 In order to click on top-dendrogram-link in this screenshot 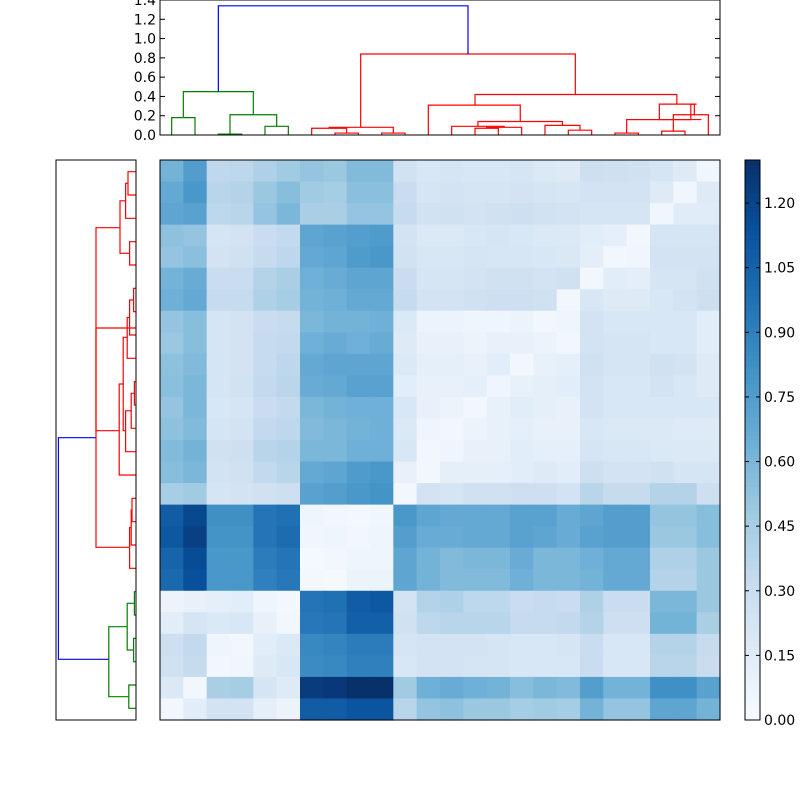, I will do `click(474, 119)`.